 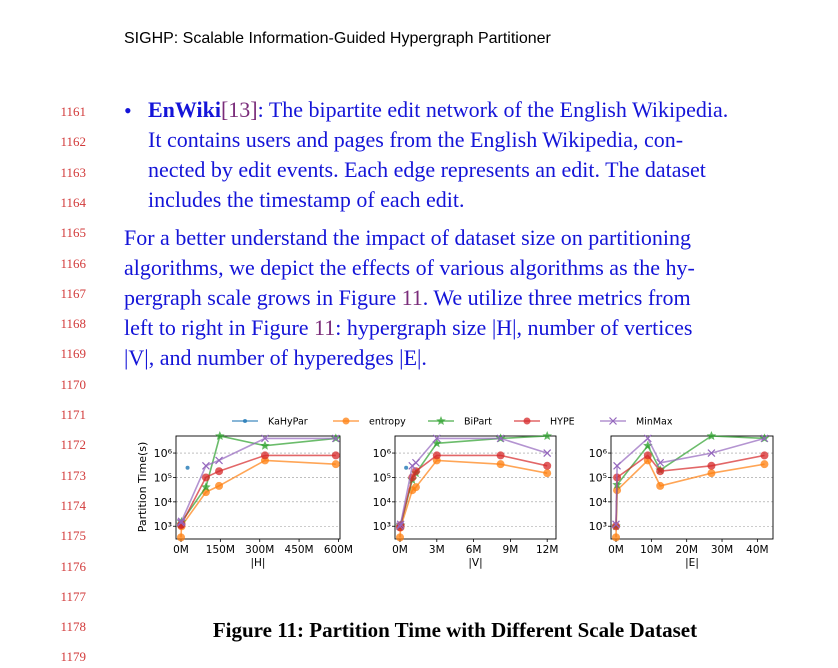 I want to click on x-tick-label: 9M, so click(x=511, y=550).